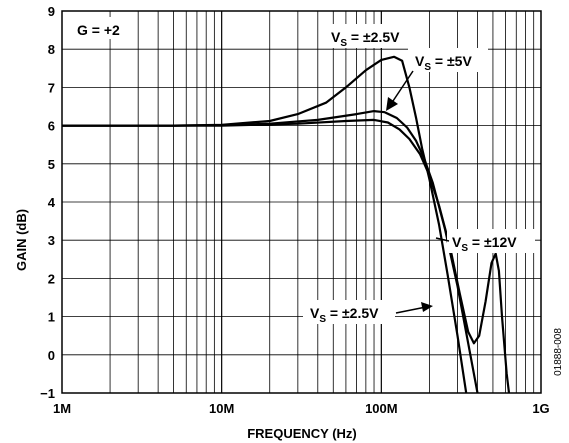  Describe the element at coordinates (443, 63) in the screenshot. I see `label-5v: VS = ±5V` at that location.